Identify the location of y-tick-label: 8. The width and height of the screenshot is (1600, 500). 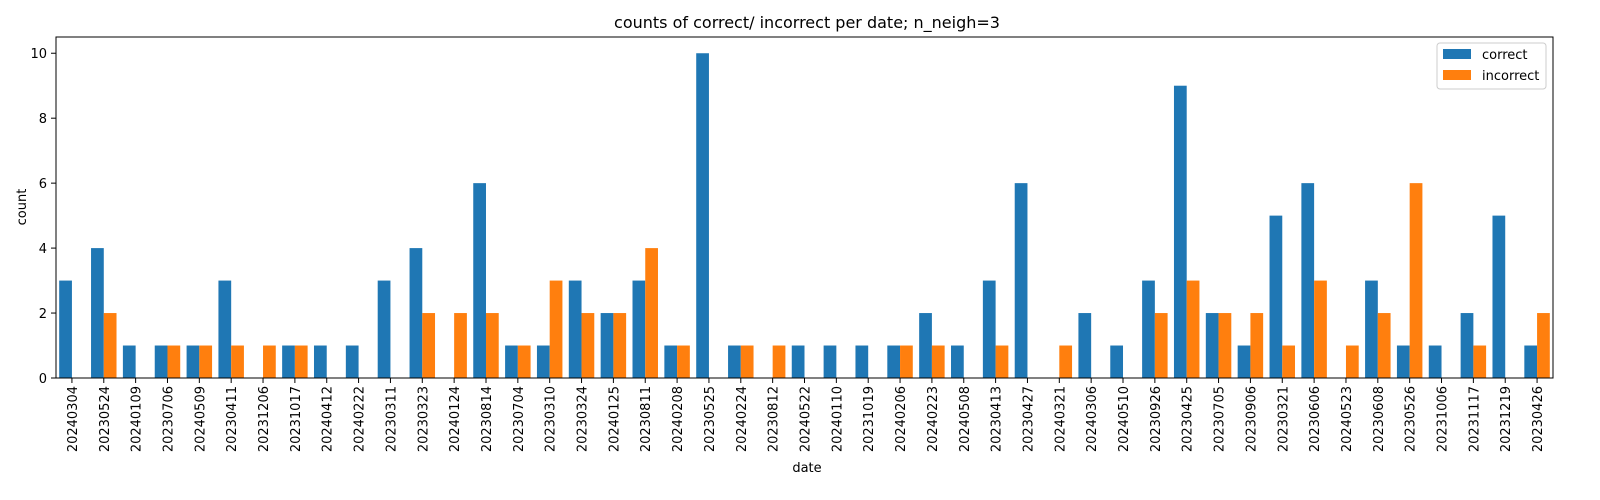
(43, 119).